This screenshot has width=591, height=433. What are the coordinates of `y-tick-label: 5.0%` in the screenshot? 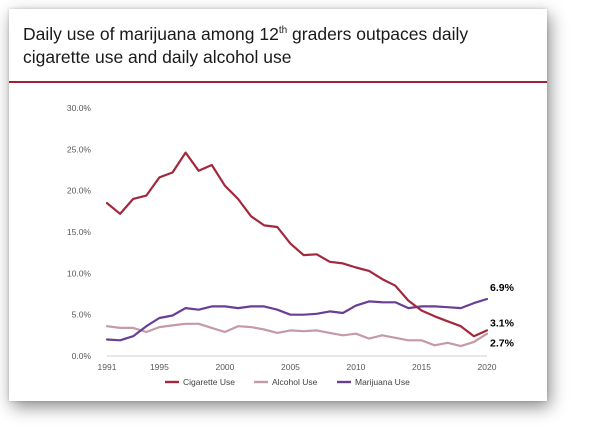 It's located at (82, 315).